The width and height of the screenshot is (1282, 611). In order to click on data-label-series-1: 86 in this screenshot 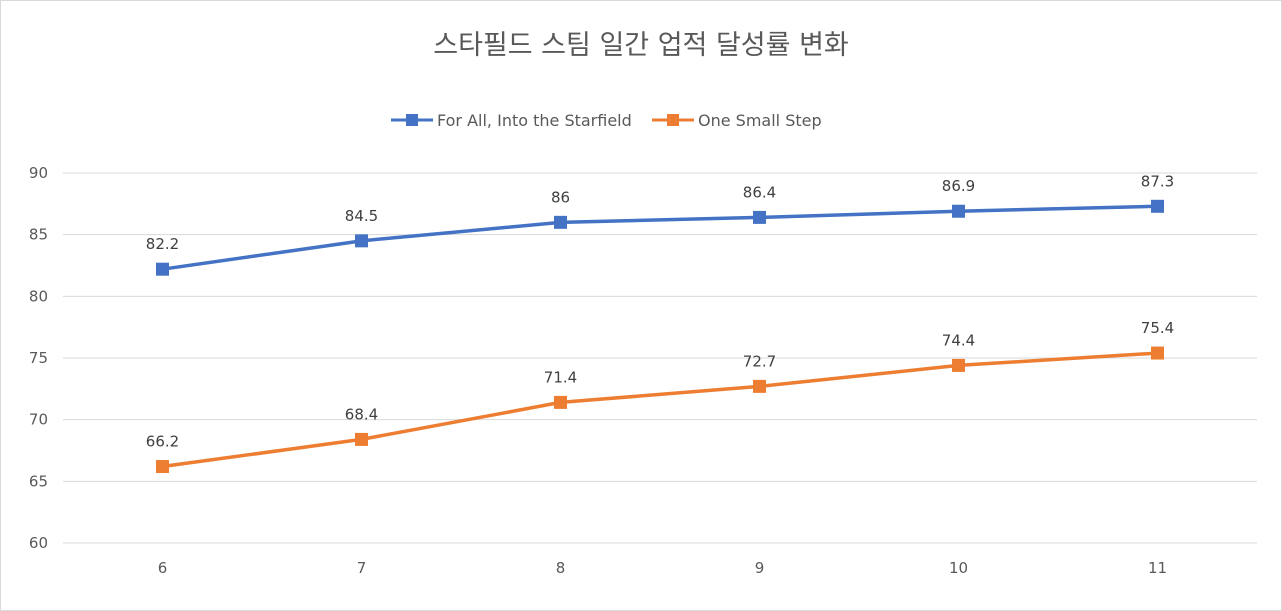, I will do `click(560, 197)`.